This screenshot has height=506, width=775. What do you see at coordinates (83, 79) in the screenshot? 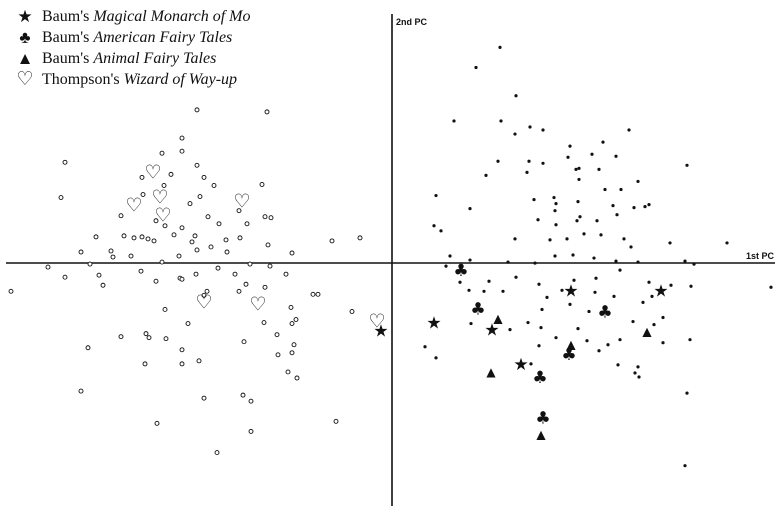
I see `legend-prefix: Thompson's` at bounding box center [83, 79].